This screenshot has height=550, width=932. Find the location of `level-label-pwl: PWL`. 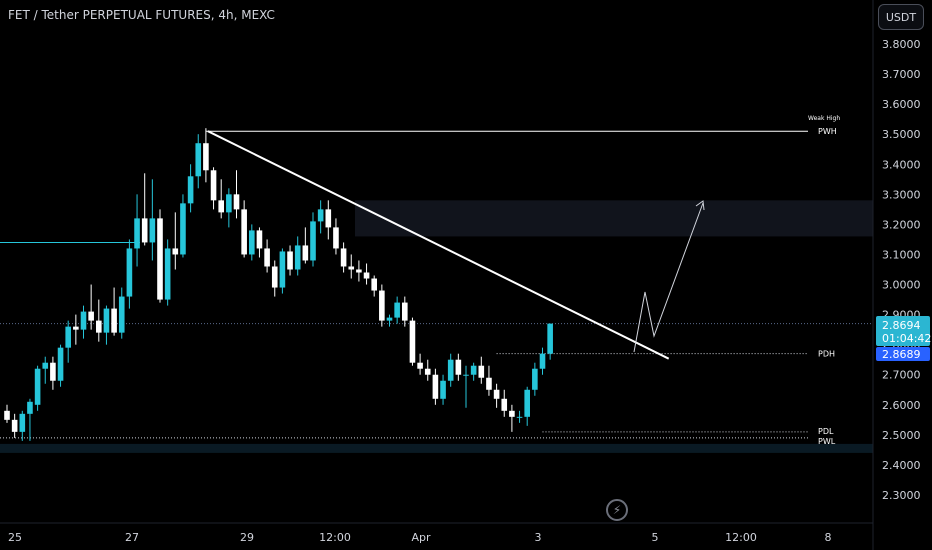

level-label-pwl: PWL is located at coordinates (827, 441).